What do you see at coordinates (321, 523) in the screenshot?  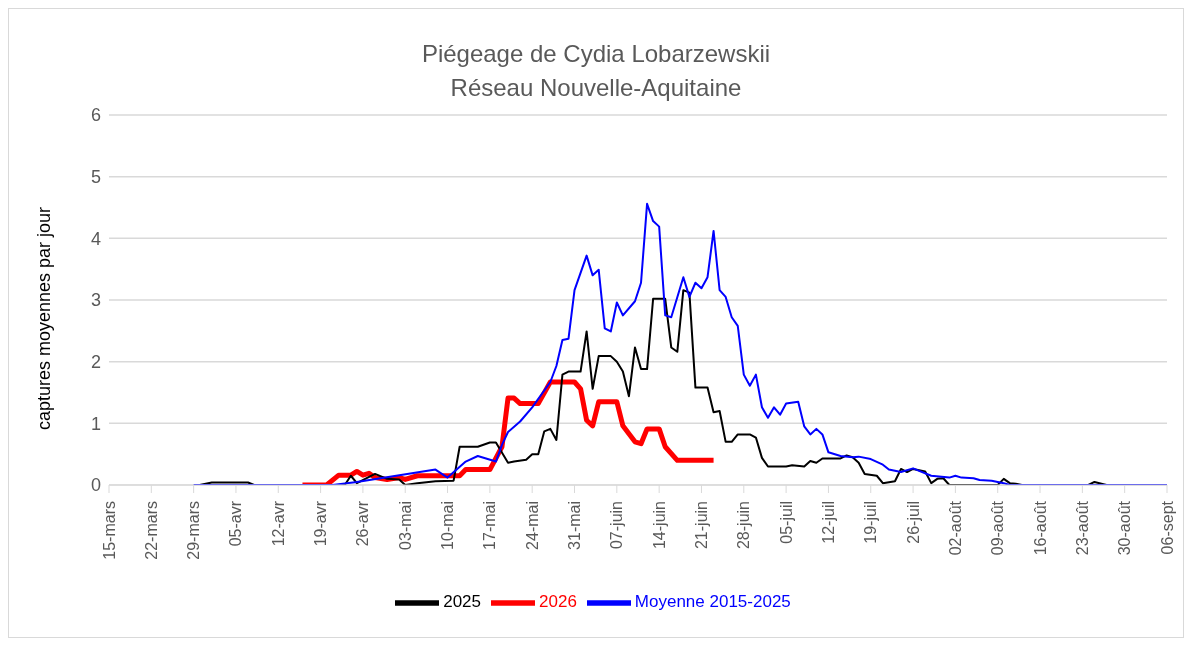 I see `x-tick-label: 19-avr` at bounding box center [321, 523].